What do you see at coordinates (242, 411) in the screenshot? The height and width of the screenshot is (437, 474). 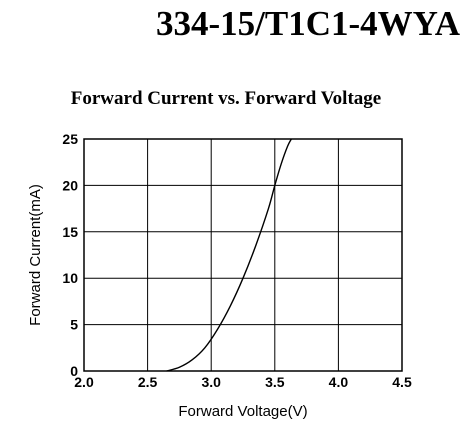 I see `x-axis-label: Forward Voltage(V)` at bounding box center [242, 411].